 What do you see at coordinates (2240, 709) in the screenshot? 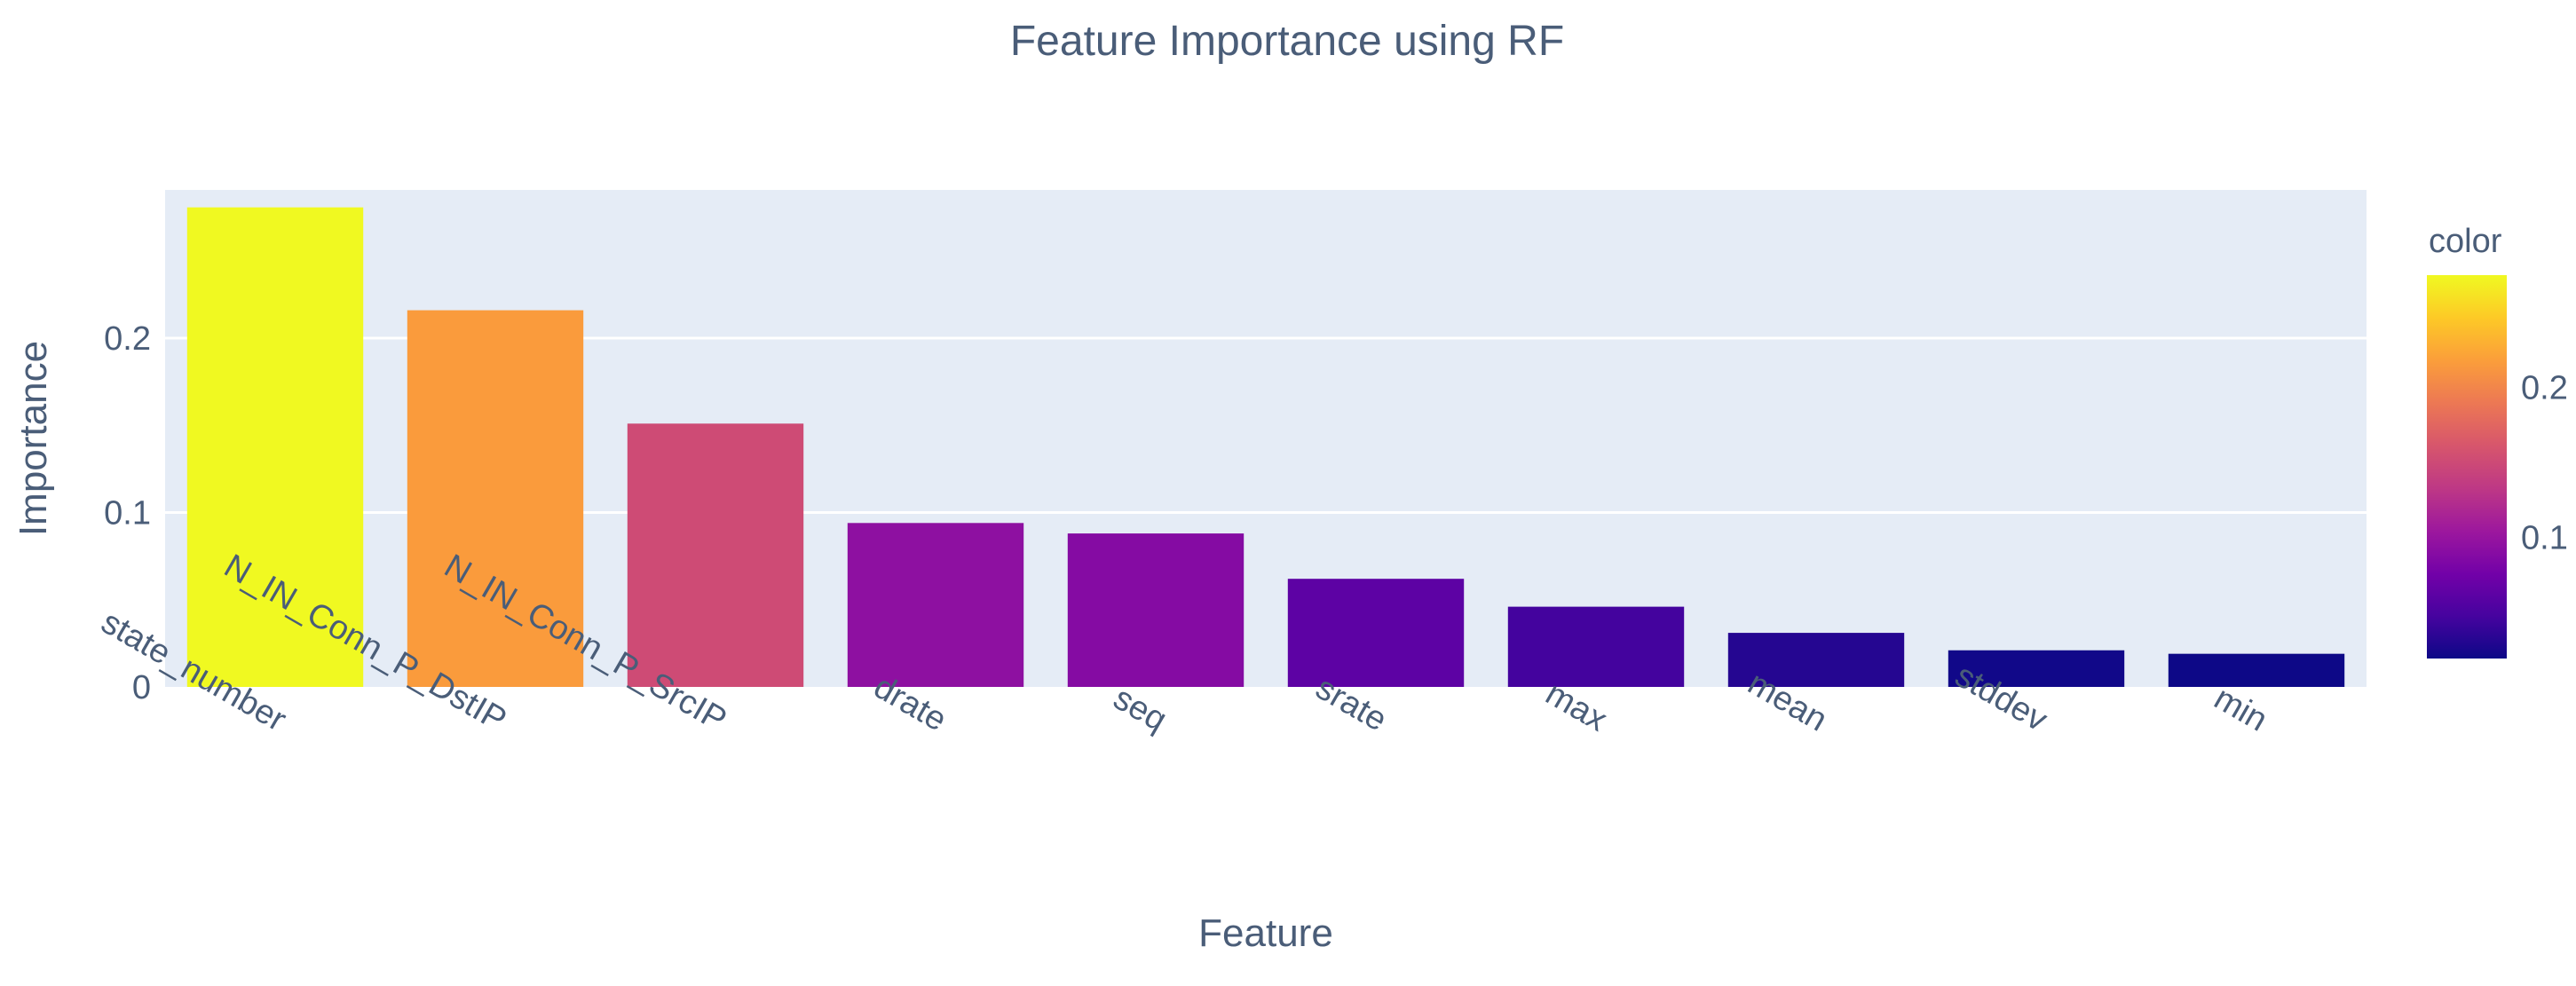
I see `x-tick-label: min` at bounding box center [2240, 709].